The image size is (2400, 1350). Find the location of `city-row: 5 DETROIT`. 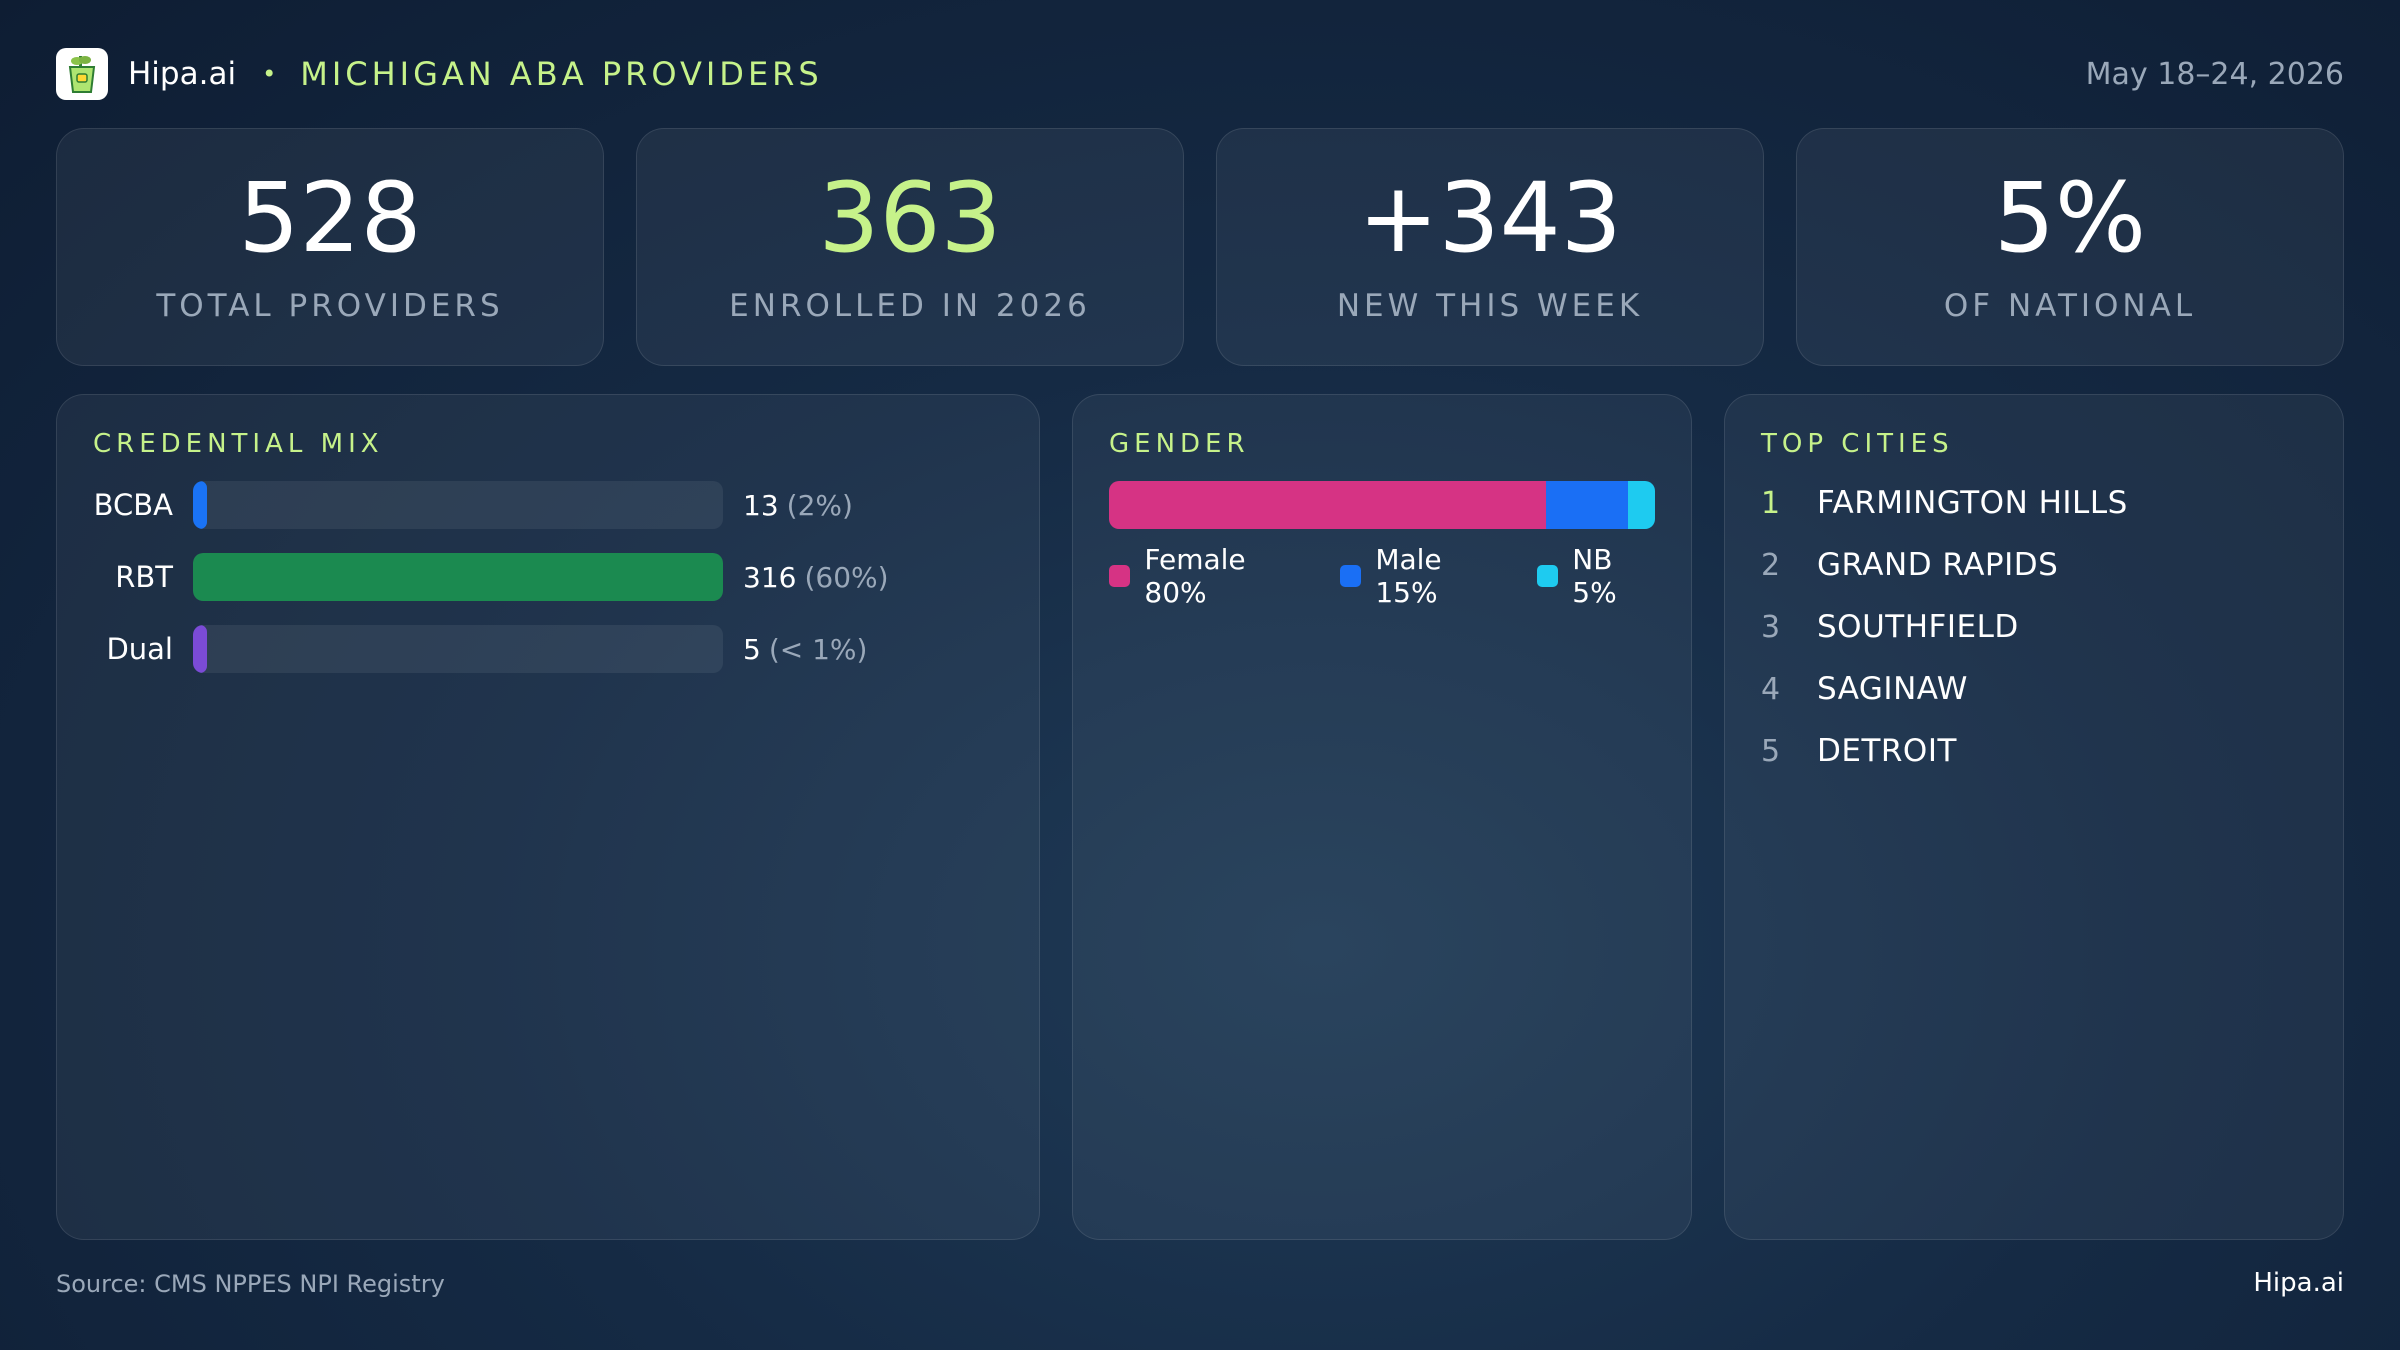

city-row: 5 DETROIT is located at coordinates (1859, 751).